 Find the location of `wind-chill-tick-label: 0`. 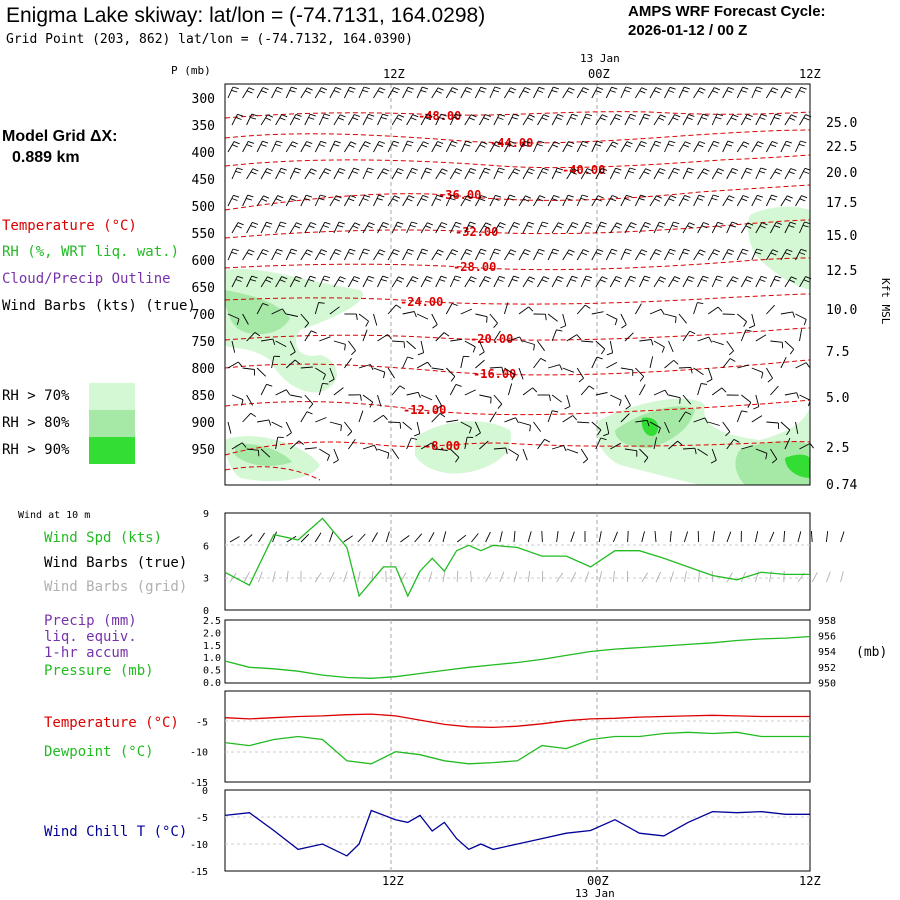

wind-chill-tick-label: 0 is located at coordinates (205, 791).